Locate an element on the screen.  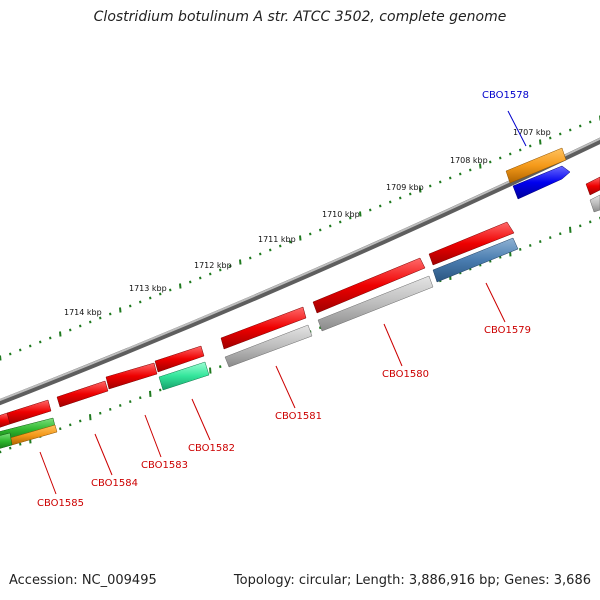
gene-label-cbo1584: CBO1584 is located at coordinates (114, 483).